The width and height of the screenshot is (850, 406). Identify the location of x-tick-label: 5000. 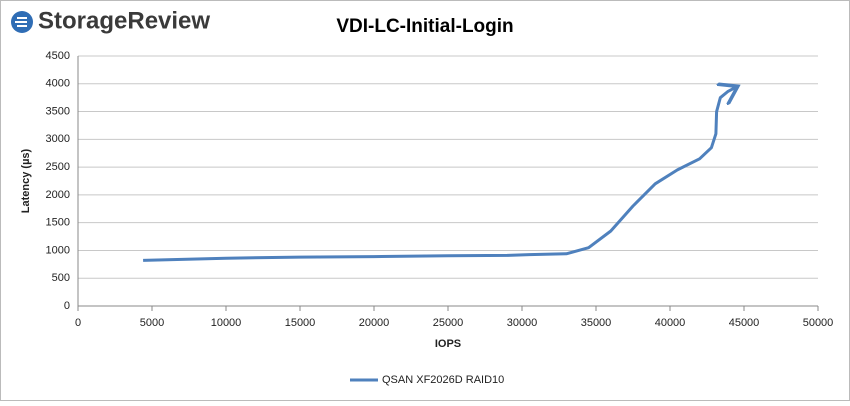
(152, 323).